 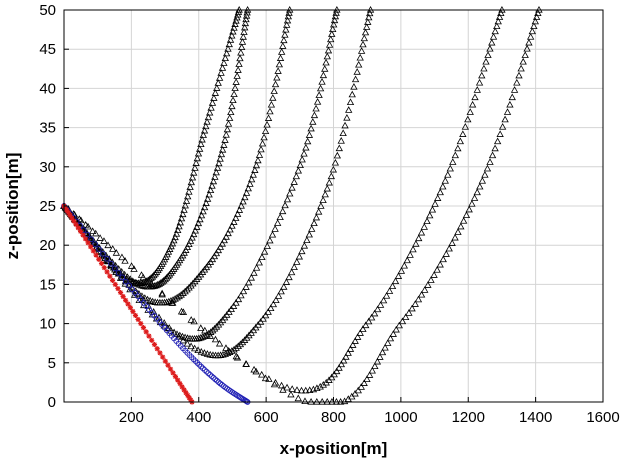 What do you see at coordinates (47, 284) in the screenshot?
I see `y-tick-label-3: 15` at bounding box center [47, 284].